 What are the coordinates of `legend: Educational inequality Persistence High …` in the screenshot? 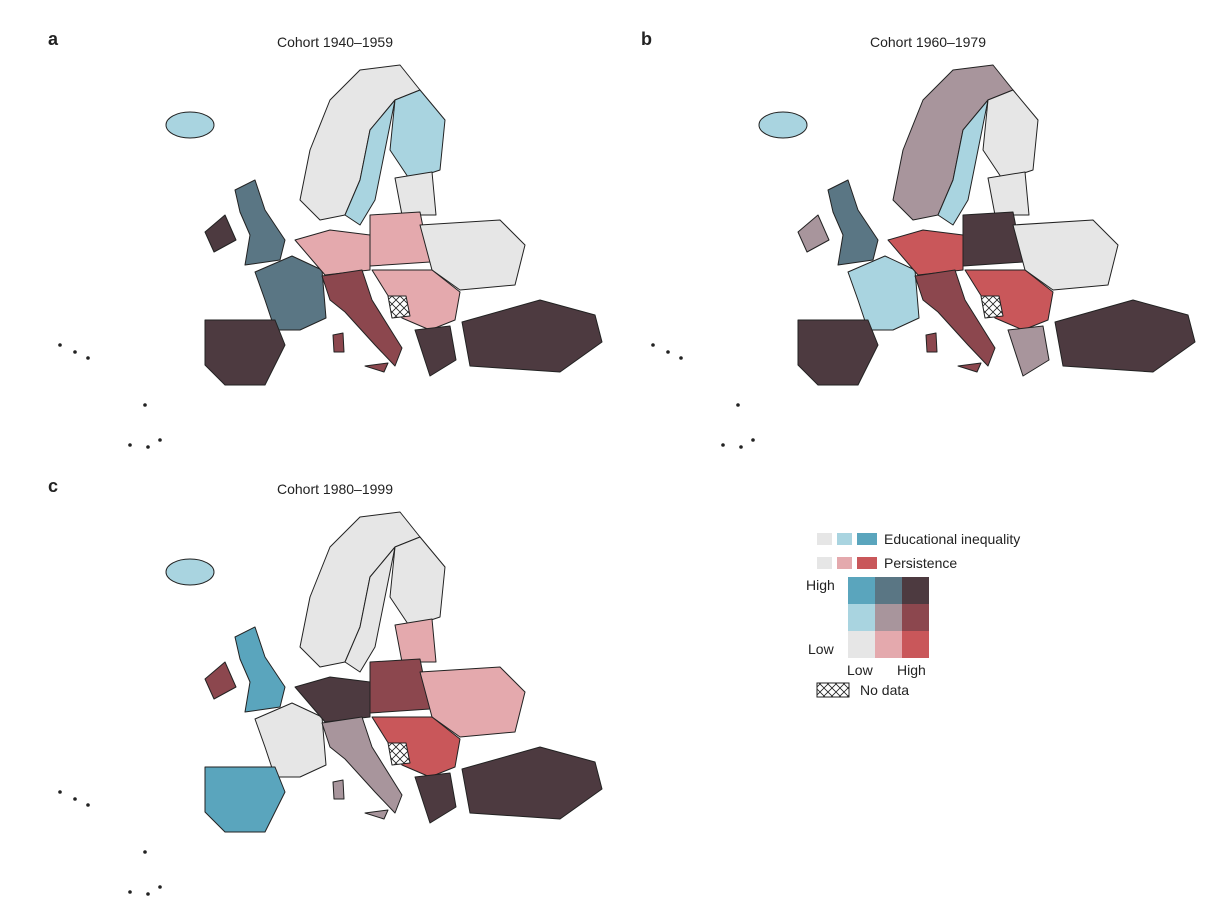 It's located at (913, 614).